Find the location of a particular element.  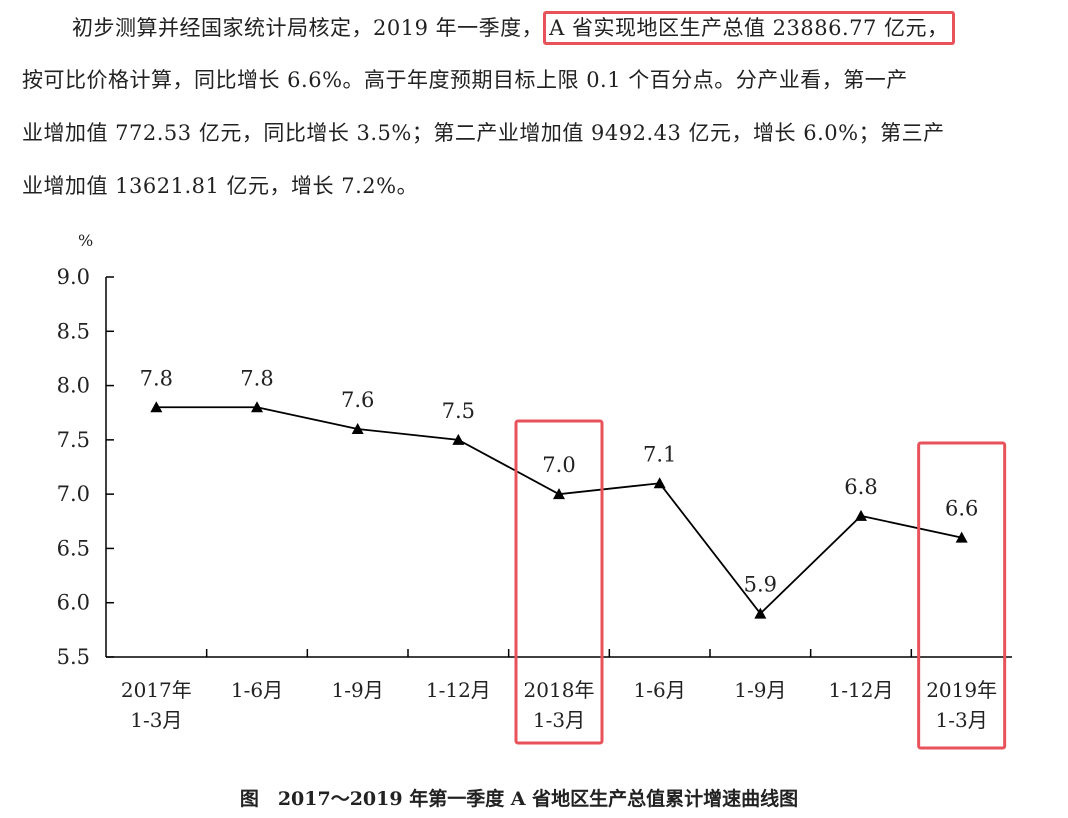

y-tick-label: 5.5 is located at coordinates (73, 657).